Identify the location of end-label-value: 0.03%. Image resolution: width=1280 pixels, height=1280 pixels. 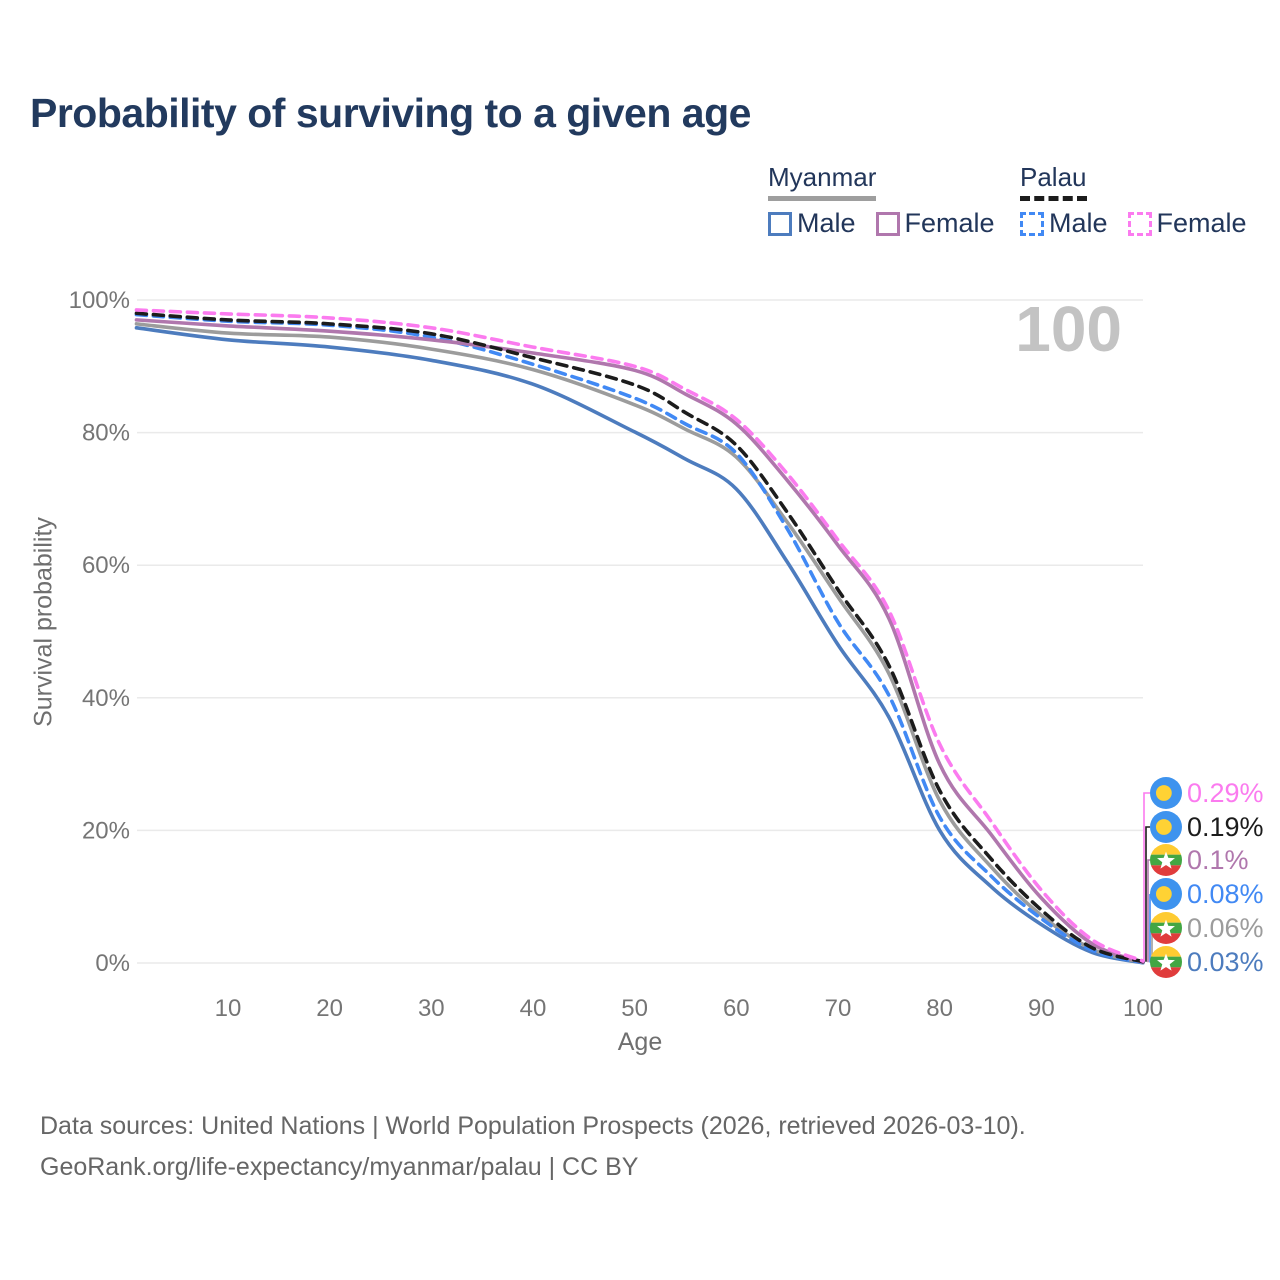
(1225, 961).